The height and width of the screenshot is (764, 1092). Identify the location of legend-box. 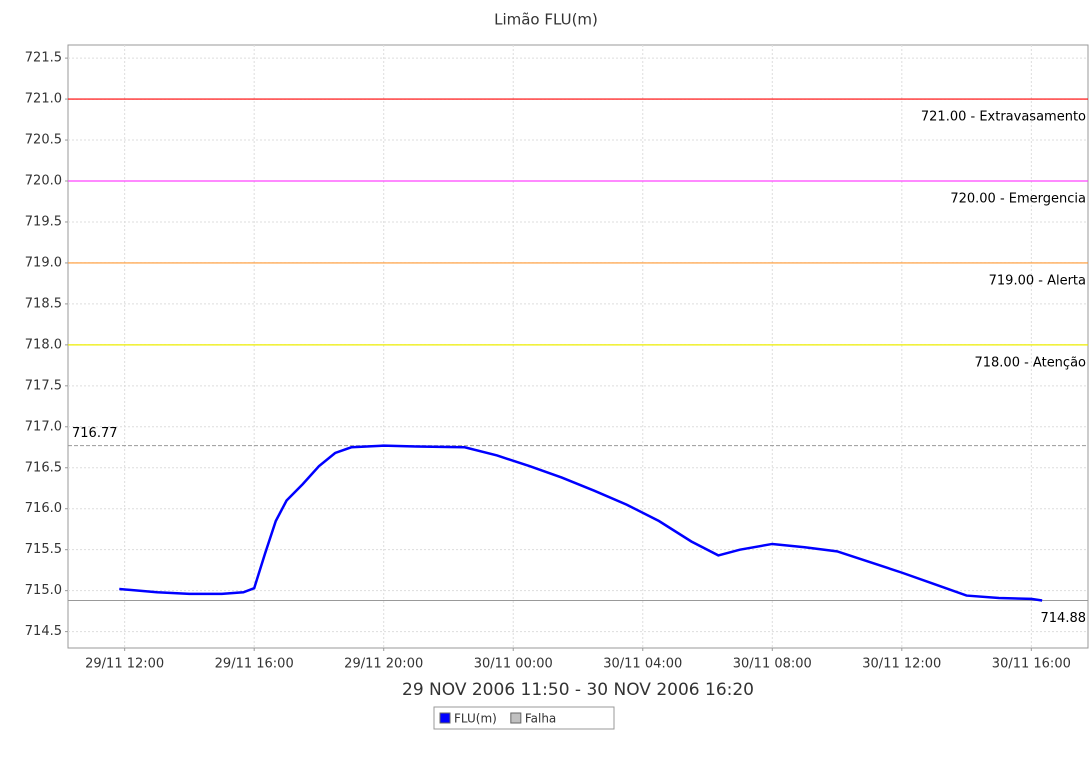
(524, 718).